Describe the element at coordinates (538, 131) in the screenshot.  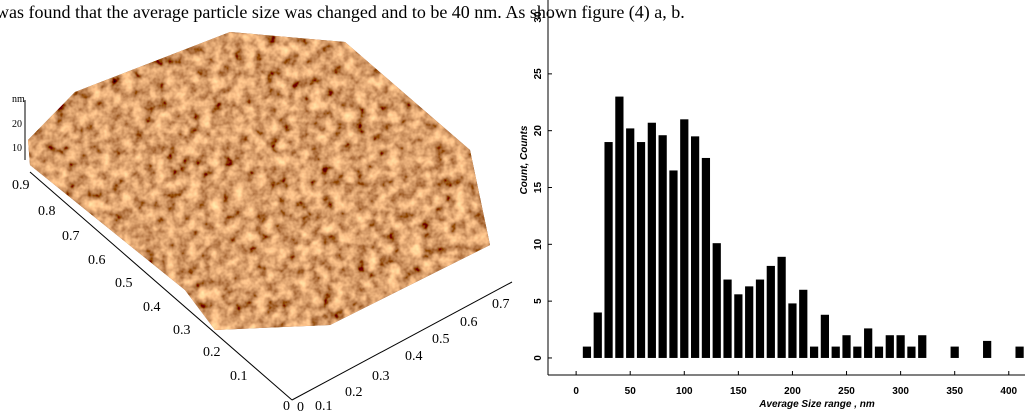
I see `y-tick-label: 20` at that location.